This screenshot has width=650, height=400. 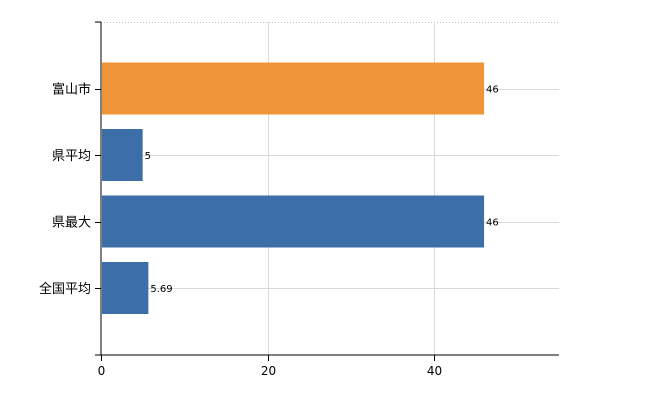 What do you see at coordinates (71, 223) in the screenshot?
I see `category-label: 県最大` at bounding box center [71, 223].